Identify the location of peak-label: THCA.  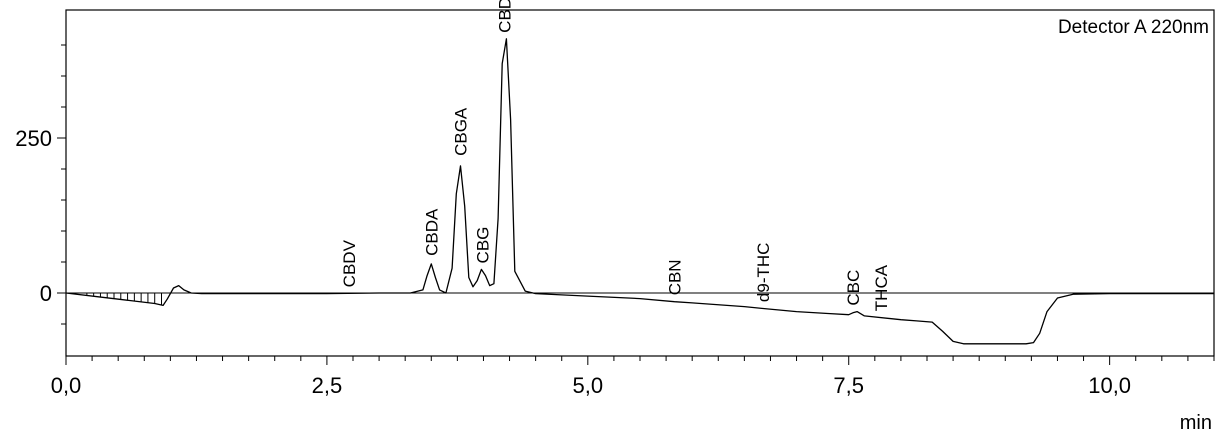
(881, 287).